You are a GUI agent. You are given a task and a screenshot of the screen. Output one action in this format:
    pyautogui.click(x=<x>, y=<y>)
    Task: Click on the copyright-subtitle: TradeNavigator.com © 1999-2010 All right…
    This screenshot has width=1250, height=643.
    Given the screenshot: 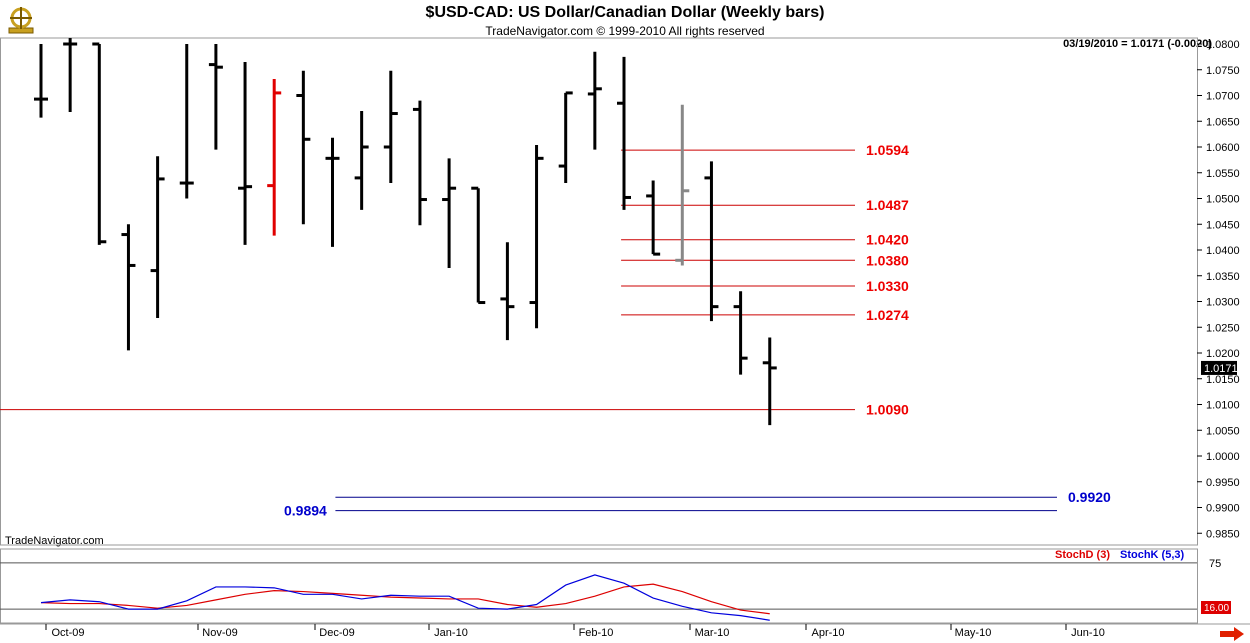 What is the action you would take?
    pyautogui.click(x=625, y=31)
    